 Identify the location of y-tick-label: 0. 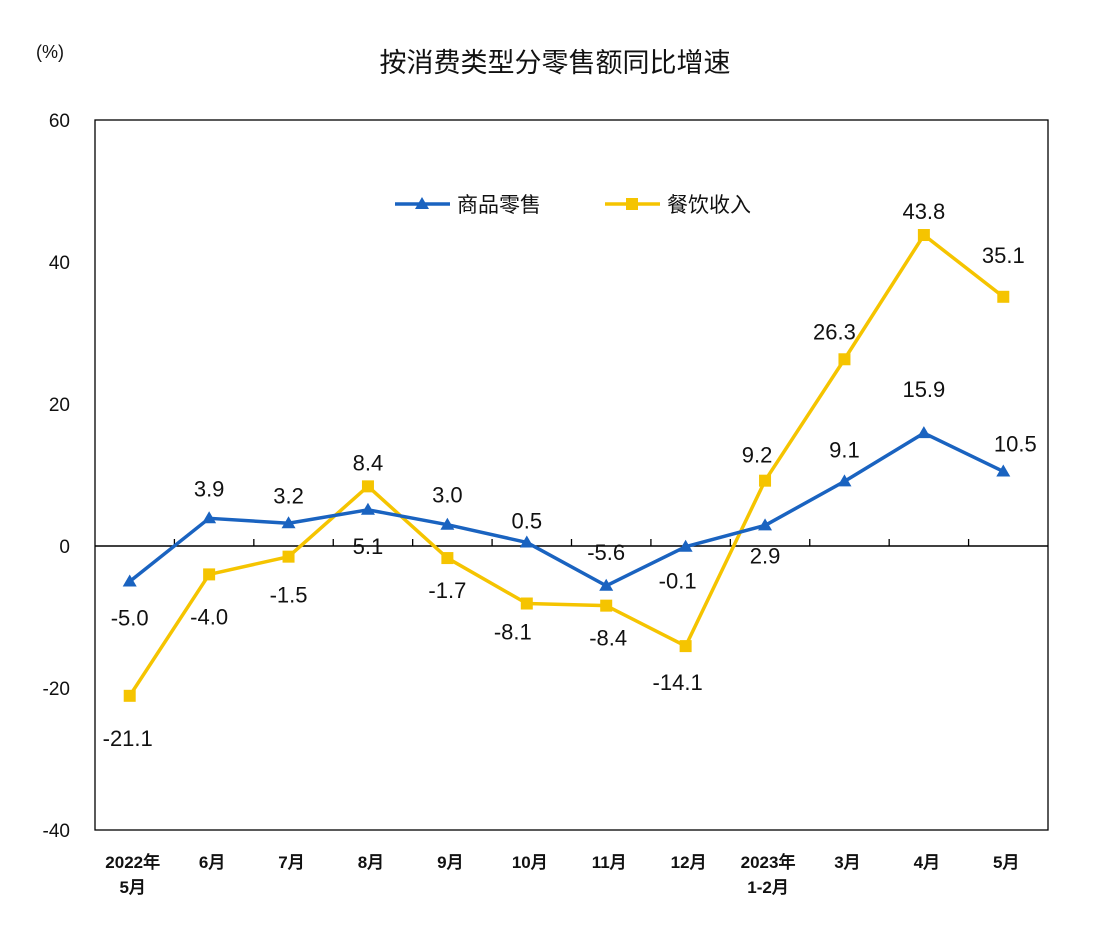
(64, 547).